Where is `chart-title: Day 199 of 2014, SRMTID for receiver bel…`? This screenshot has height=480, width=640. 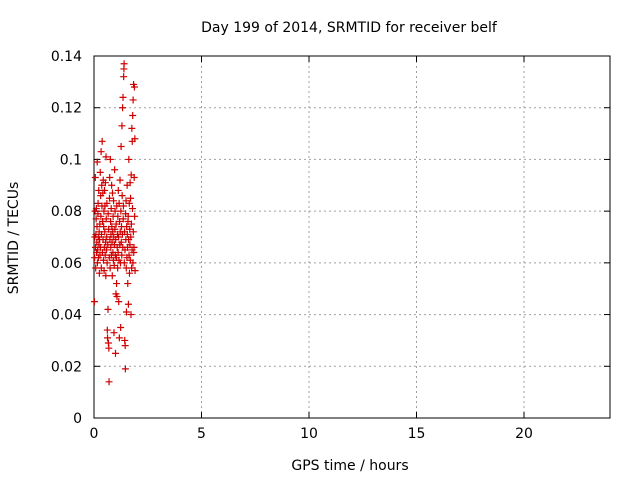
chart-title: Day 199 of 2014, SRMTID for receiver bel… is located at coordinates (349, 28).